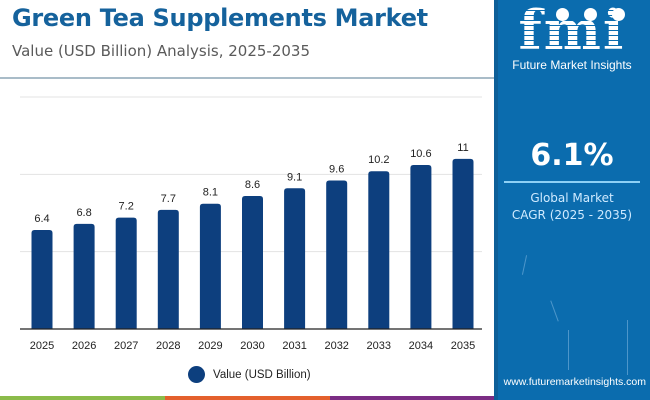  I want to click on bar-2028, so click(168, 269).